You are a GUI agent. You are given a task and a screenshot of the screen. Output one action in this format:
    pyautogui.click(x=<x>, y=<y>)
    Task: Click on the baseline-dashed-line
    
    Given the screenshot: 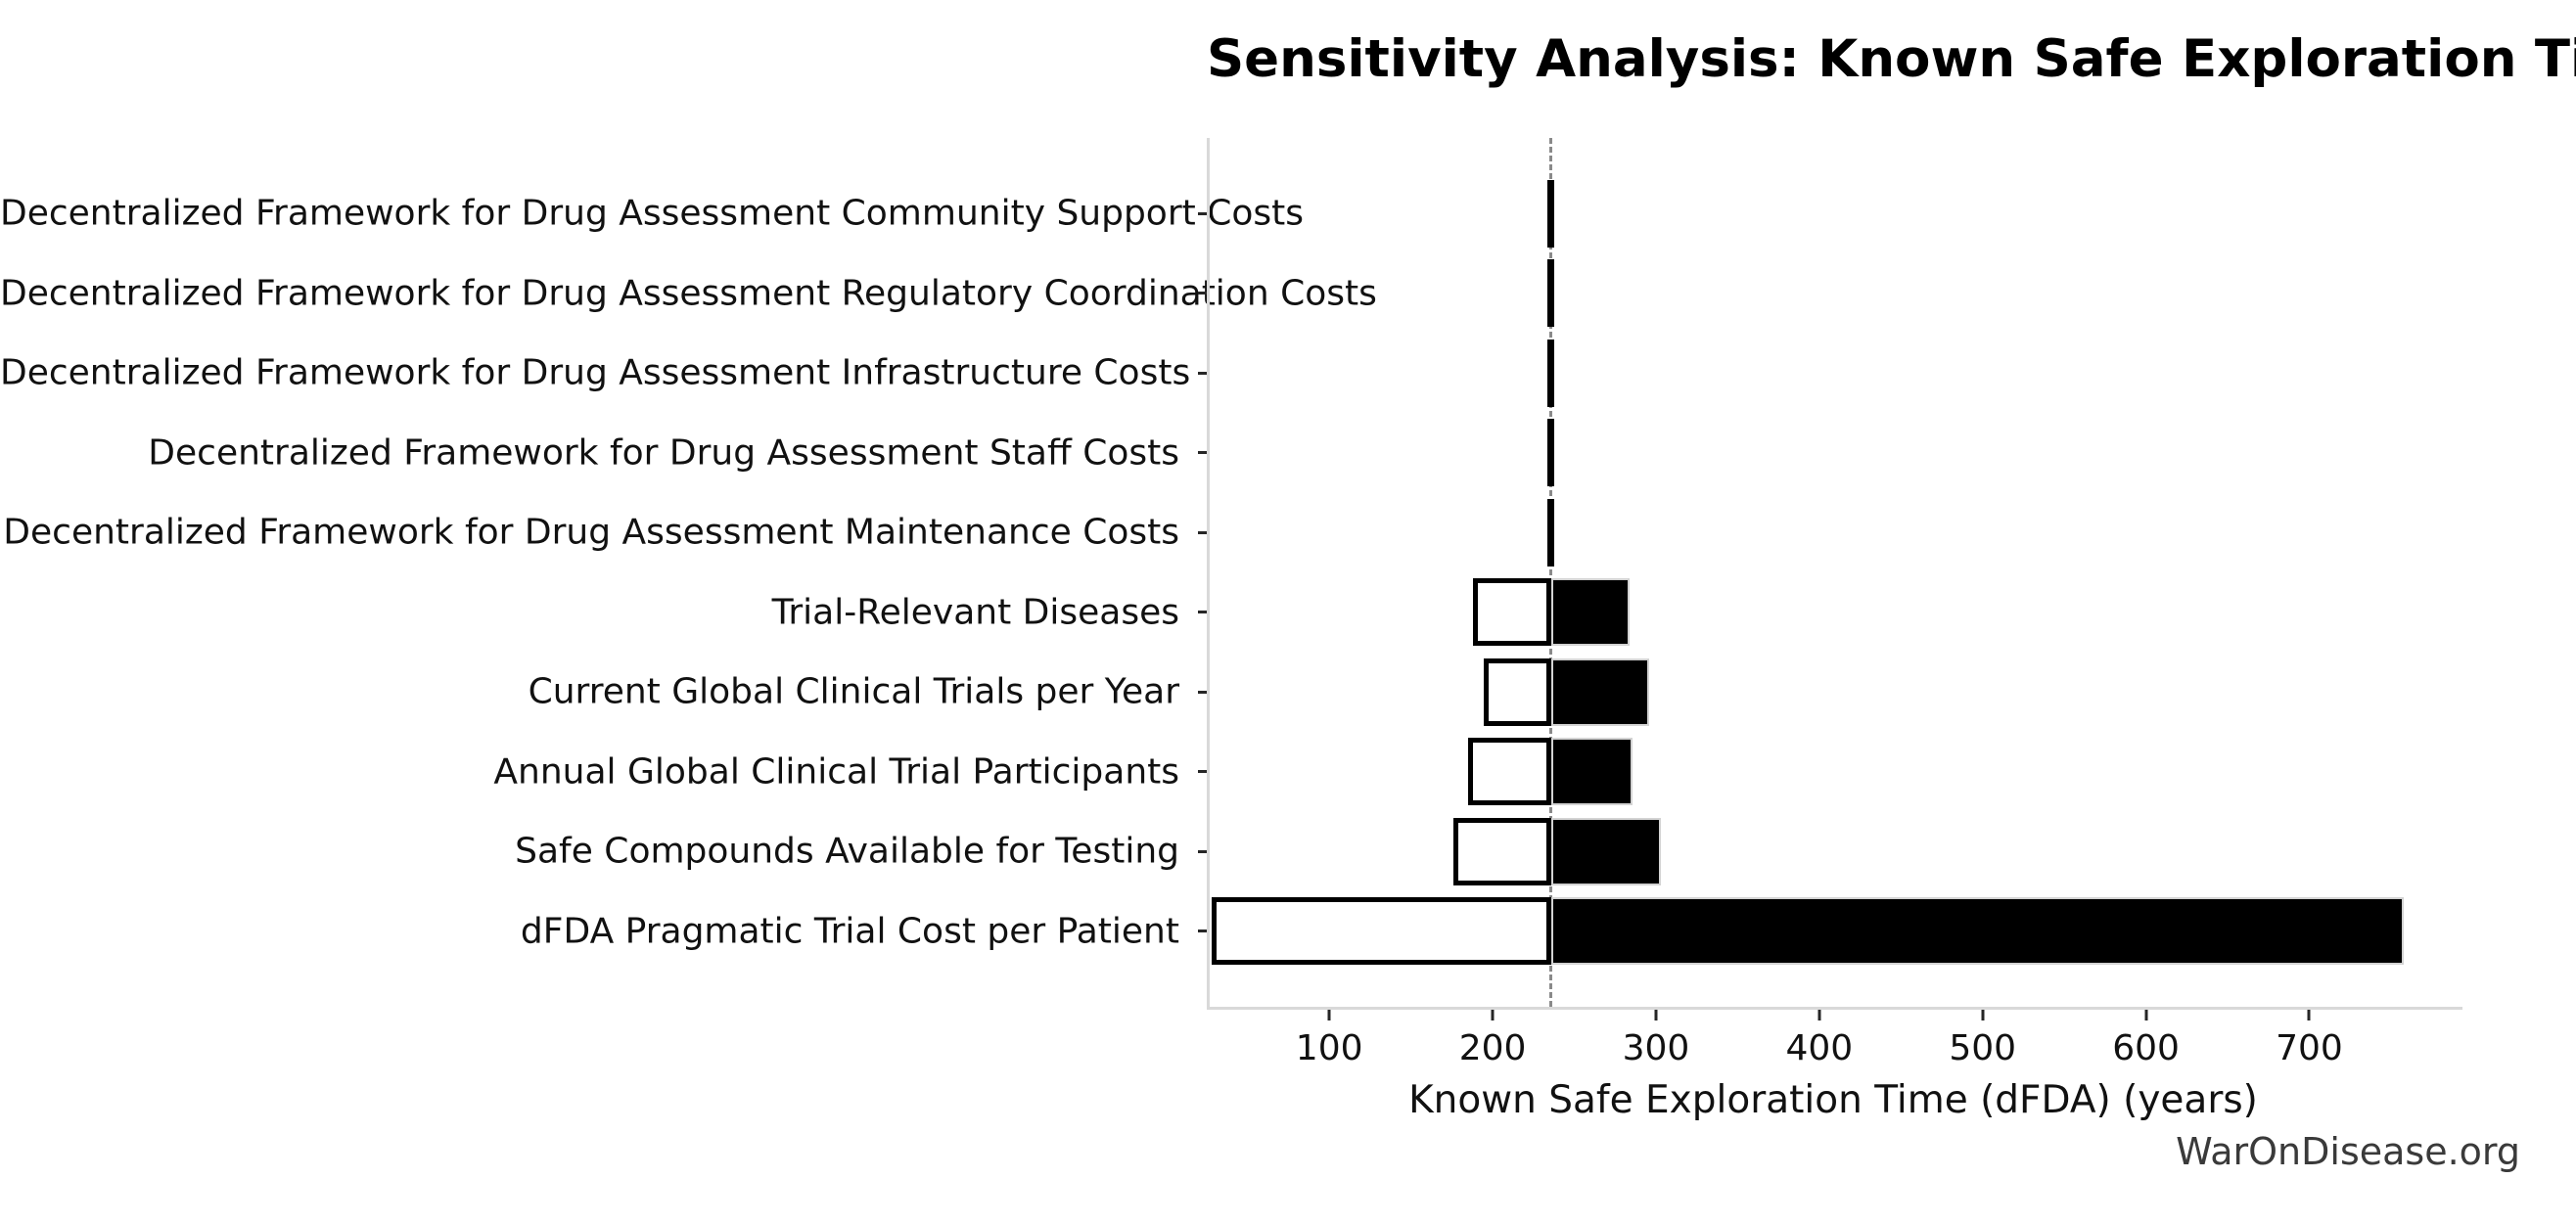 What is the action you would take?
    pyautogui.click(x=1551, y=572)
    